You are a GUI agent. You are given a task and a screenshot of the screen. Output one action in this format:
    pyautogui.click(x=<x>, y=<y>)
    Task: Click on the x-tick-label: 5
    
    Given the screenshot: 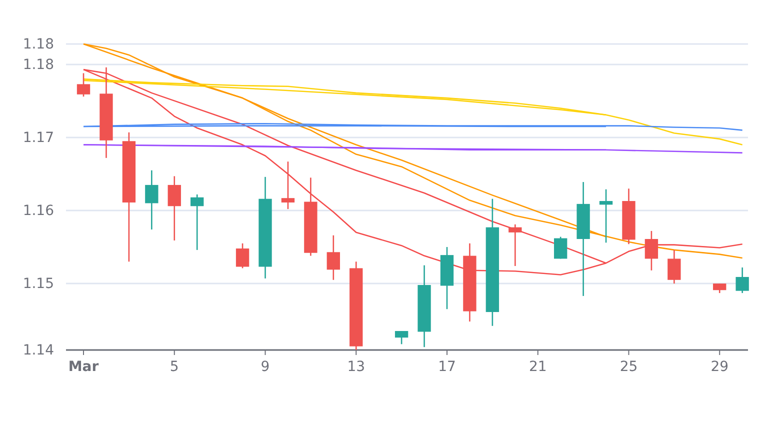 What is the action you would take?
    pyautogui.click(x=174, y=366)
    